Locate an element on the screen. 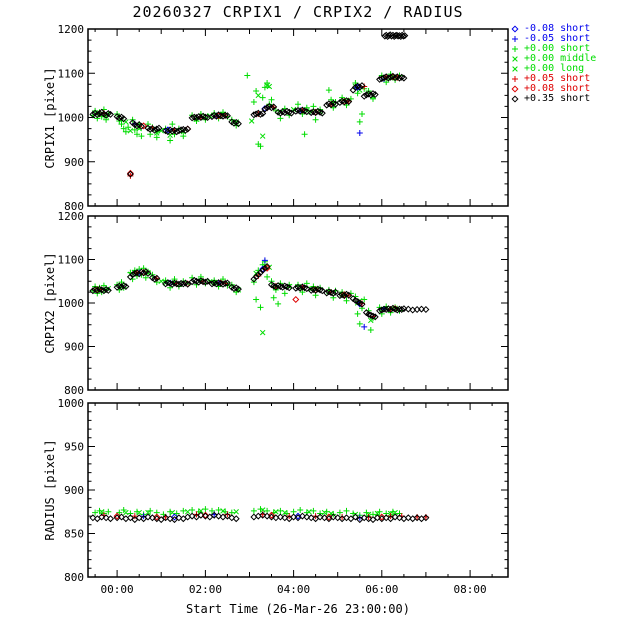 The height and width of the screenshot is (640, 640). legend-entry: -0.08 short is located at coordinates (552, 29).